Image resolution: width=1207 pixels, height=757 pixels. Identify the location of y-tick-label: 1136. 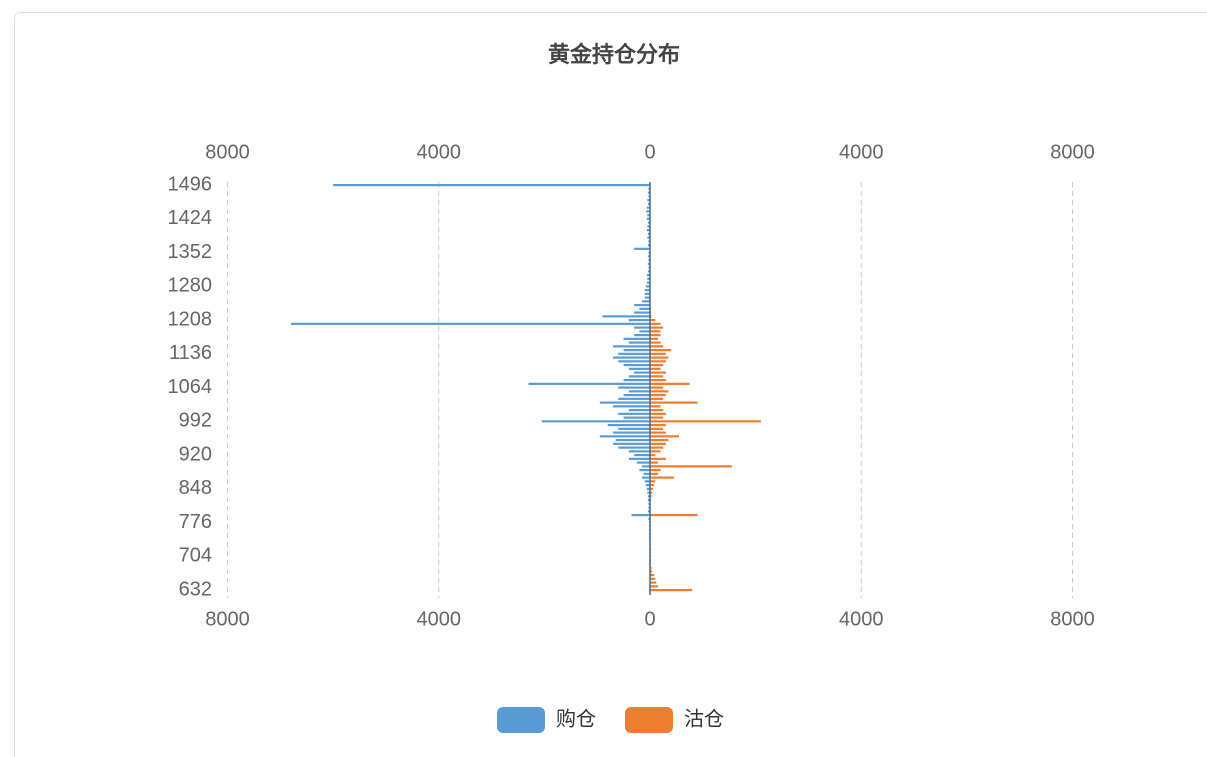
(190, 353).